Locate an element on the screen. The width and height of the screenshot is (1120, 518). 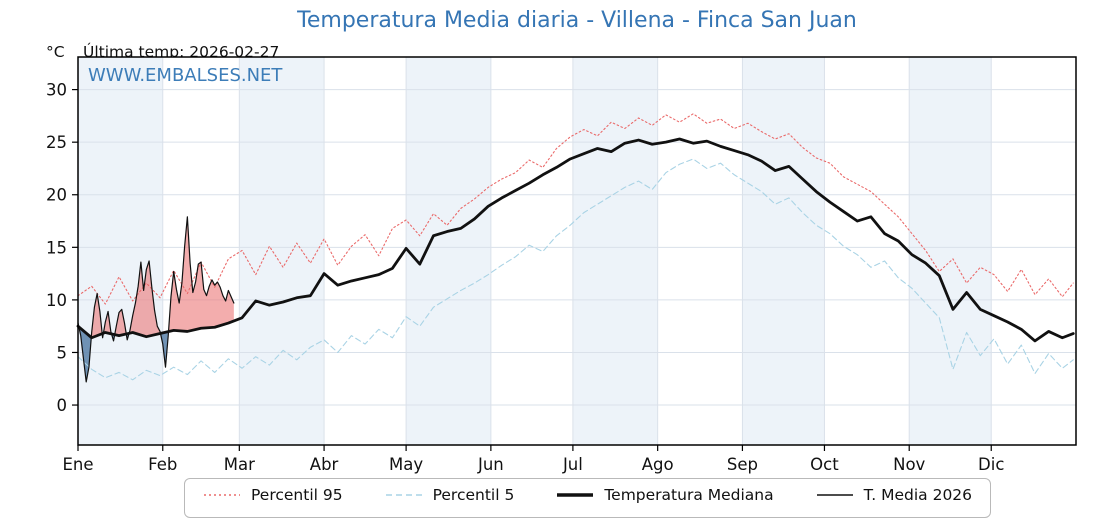
legend-label: Percentil 95 is located at coordinates (297, 495).